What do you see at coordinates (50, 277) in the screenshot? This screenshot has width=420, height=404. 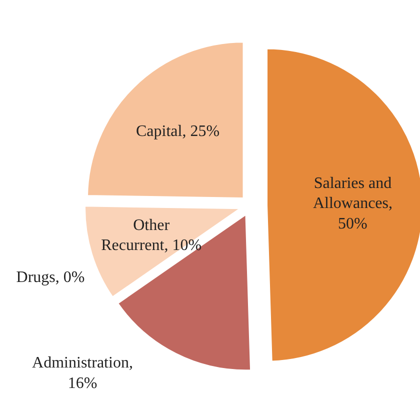 I see `category-label: Drugs, 0%` at bounding box center [50, 277].